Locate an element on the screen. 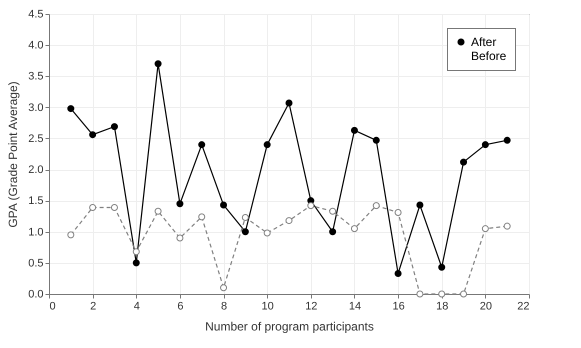  x-tick-label: 6 is located at coordinates (180, 306).